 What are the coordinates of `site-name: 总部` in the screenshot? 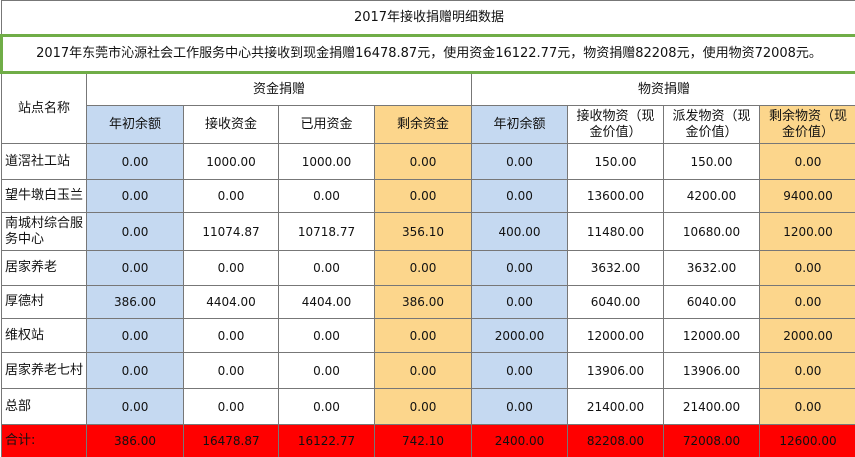 It's located at (44, 406).